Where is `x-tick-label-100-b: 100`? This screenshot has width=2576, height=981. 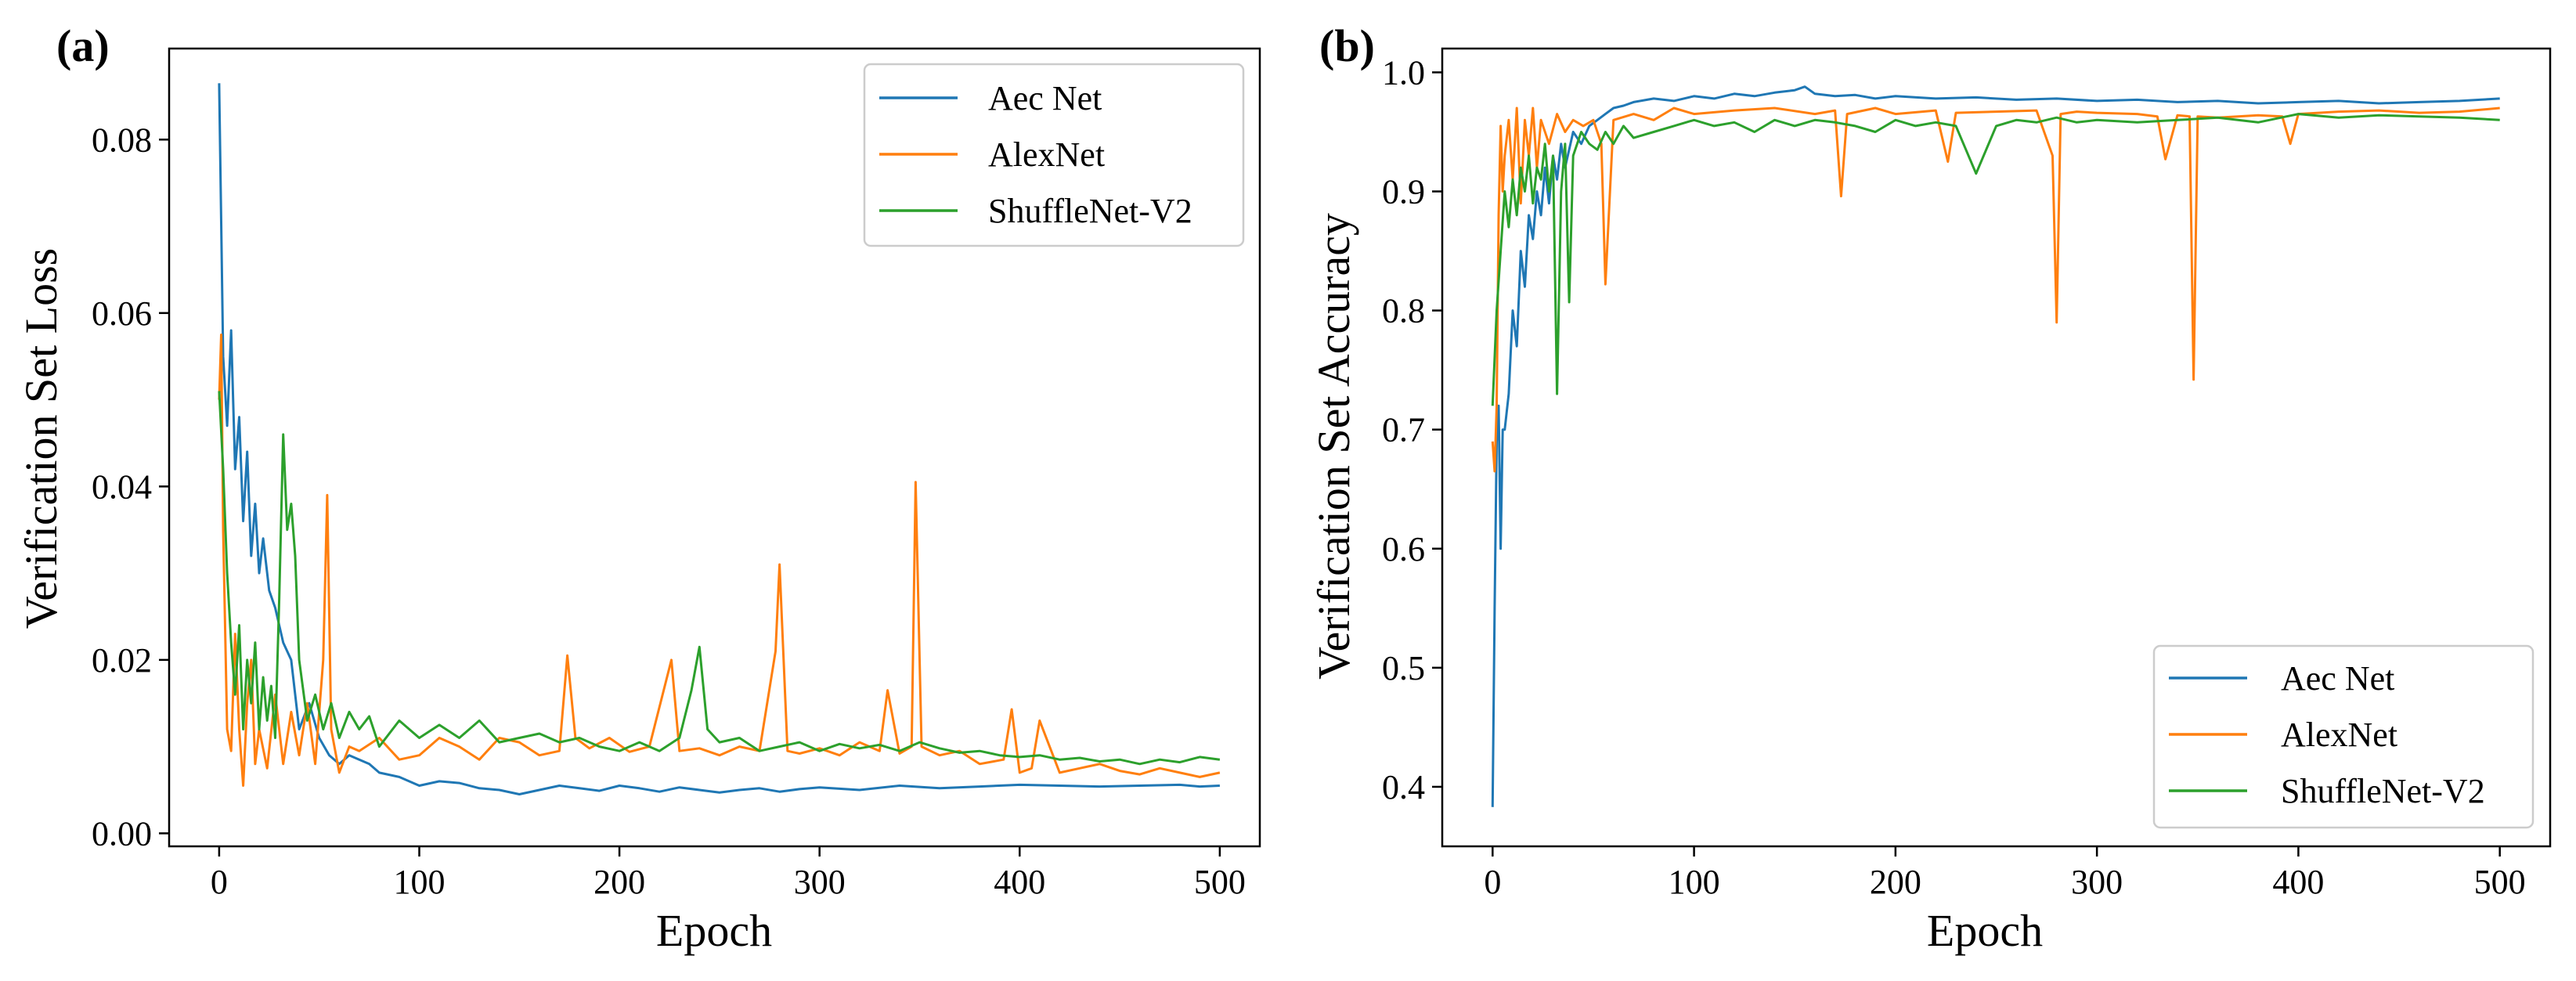 x-tick-label-100-b: 100 is located at coordinates (1694, 882).